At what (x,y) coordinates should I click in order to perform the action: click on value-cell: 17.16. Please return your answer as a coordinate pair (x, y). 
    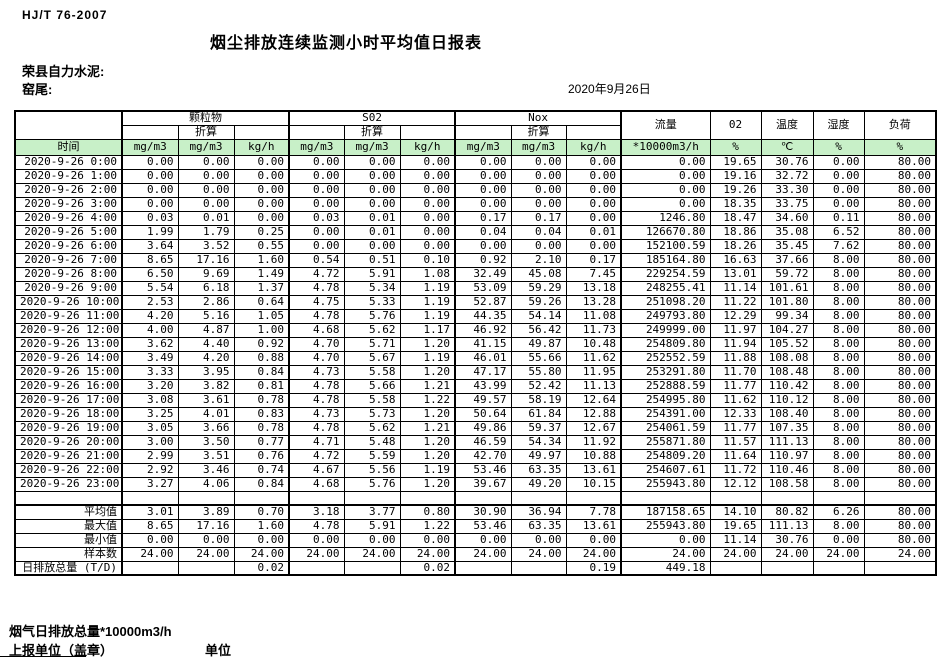
    Looking at the image, I should click on (206, 260).